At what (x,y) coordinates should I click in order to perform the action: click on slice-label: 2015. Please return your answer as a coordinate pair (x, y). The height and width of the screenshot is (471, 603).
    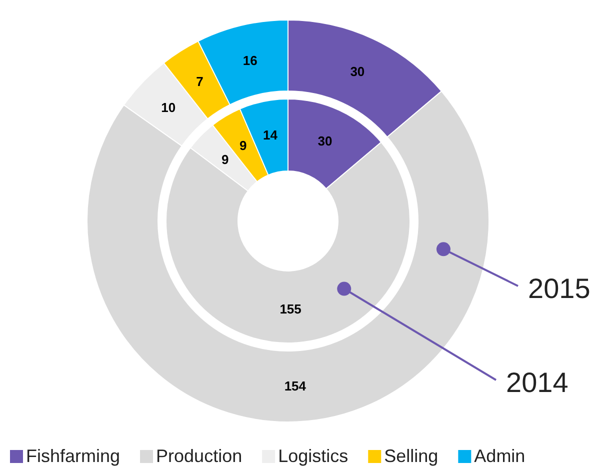
    Looking at the image, I should click on (559, 288).